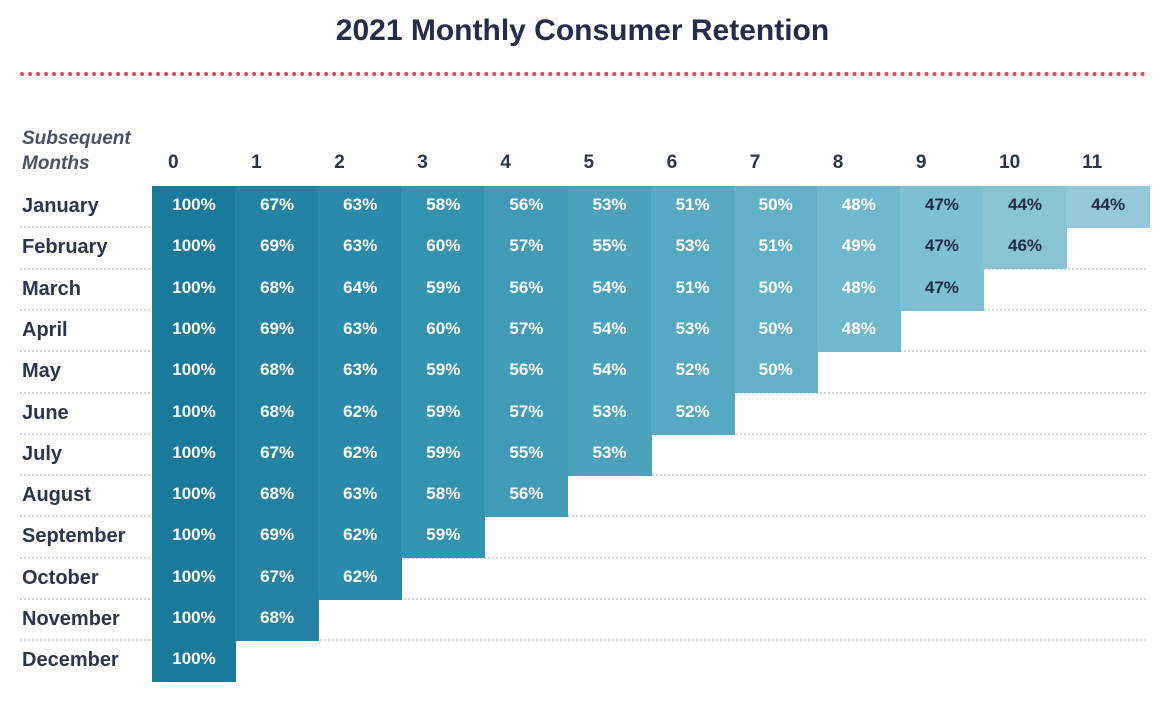  What do you see at coordinates (60, 206) in the screenshot?
I see `row-label: January` at bounding box center [60, 206].